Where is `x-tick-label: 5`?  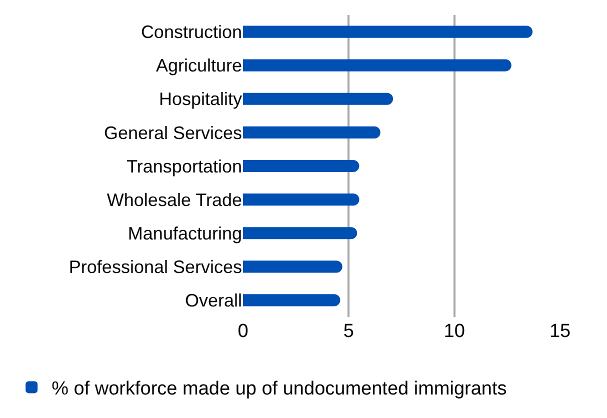
x-tick-label: 5 is located at coordinates (348, 331).